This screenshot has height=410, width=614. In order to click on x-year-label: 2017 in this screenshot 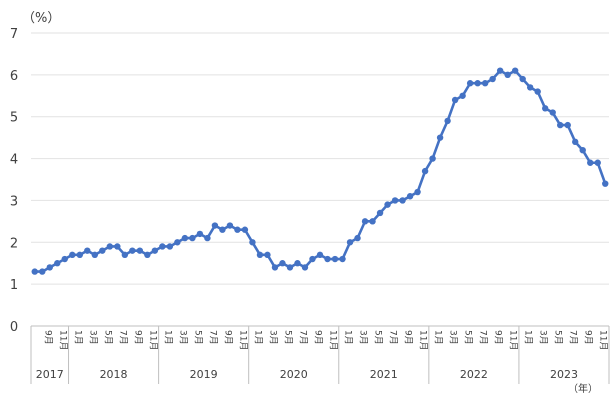, I will do `click(50, 374)`.